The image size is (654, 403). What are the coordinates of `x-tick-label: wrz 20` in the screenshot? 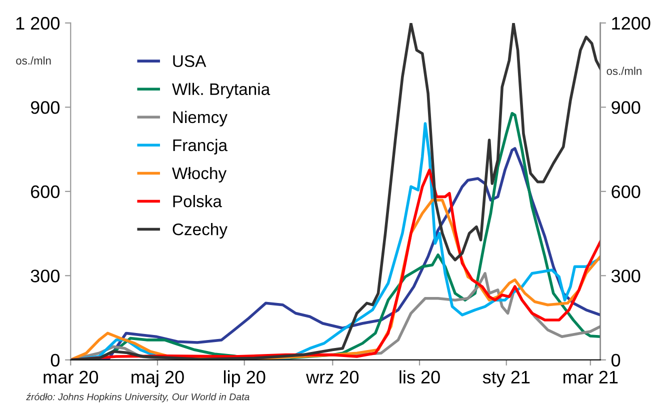 It's located at (332, 377).